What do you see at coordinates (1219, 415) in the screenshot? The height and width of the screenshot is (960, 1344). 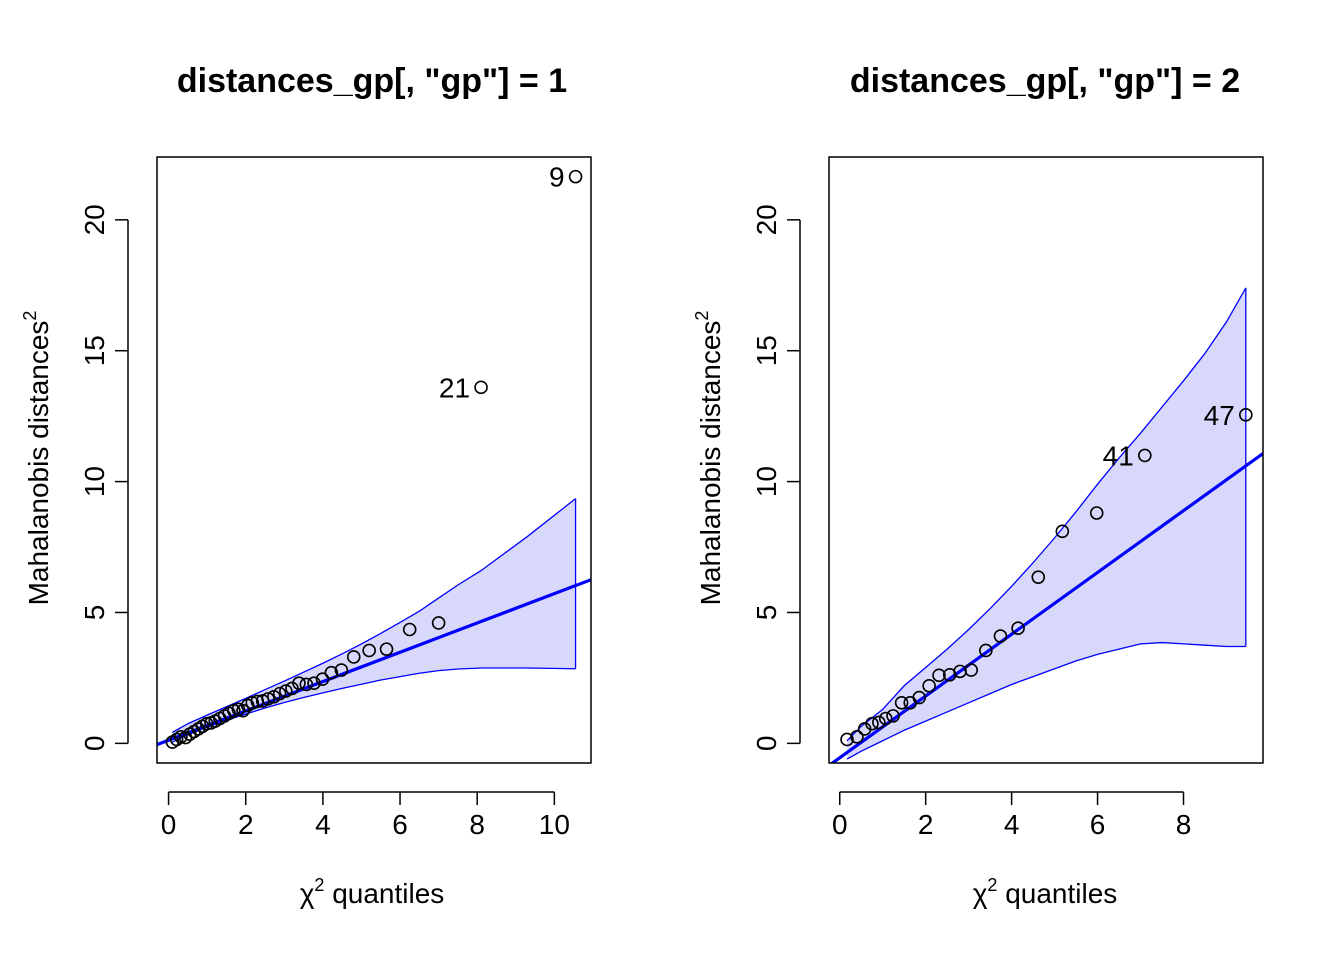 I see `point-label: 47` at bounding box center [1219, 415].